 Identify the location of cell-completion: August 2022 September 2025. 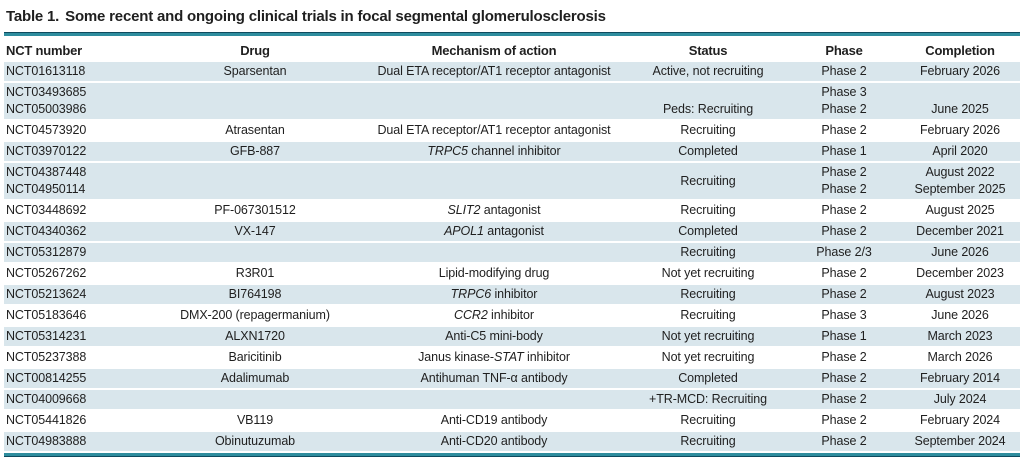
(960, 181).